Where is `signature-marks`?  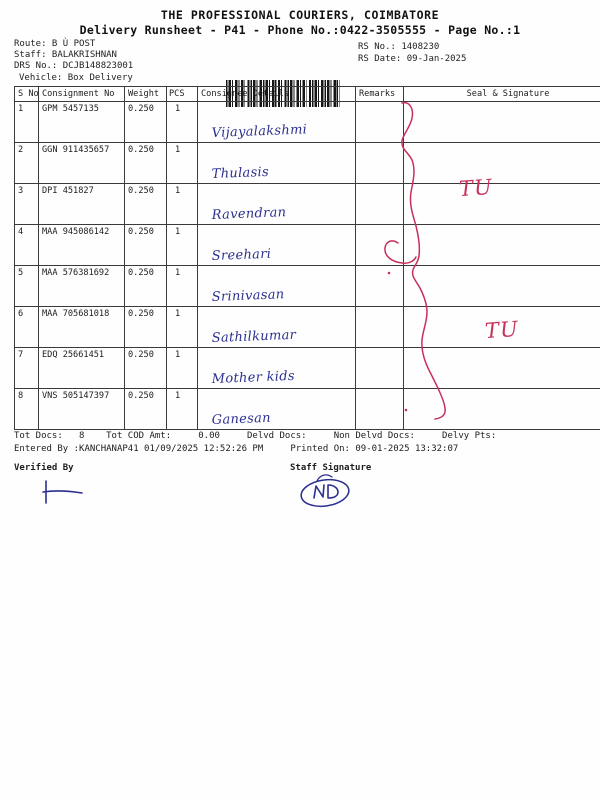 signature-marks is located at coordinates (301, 498).